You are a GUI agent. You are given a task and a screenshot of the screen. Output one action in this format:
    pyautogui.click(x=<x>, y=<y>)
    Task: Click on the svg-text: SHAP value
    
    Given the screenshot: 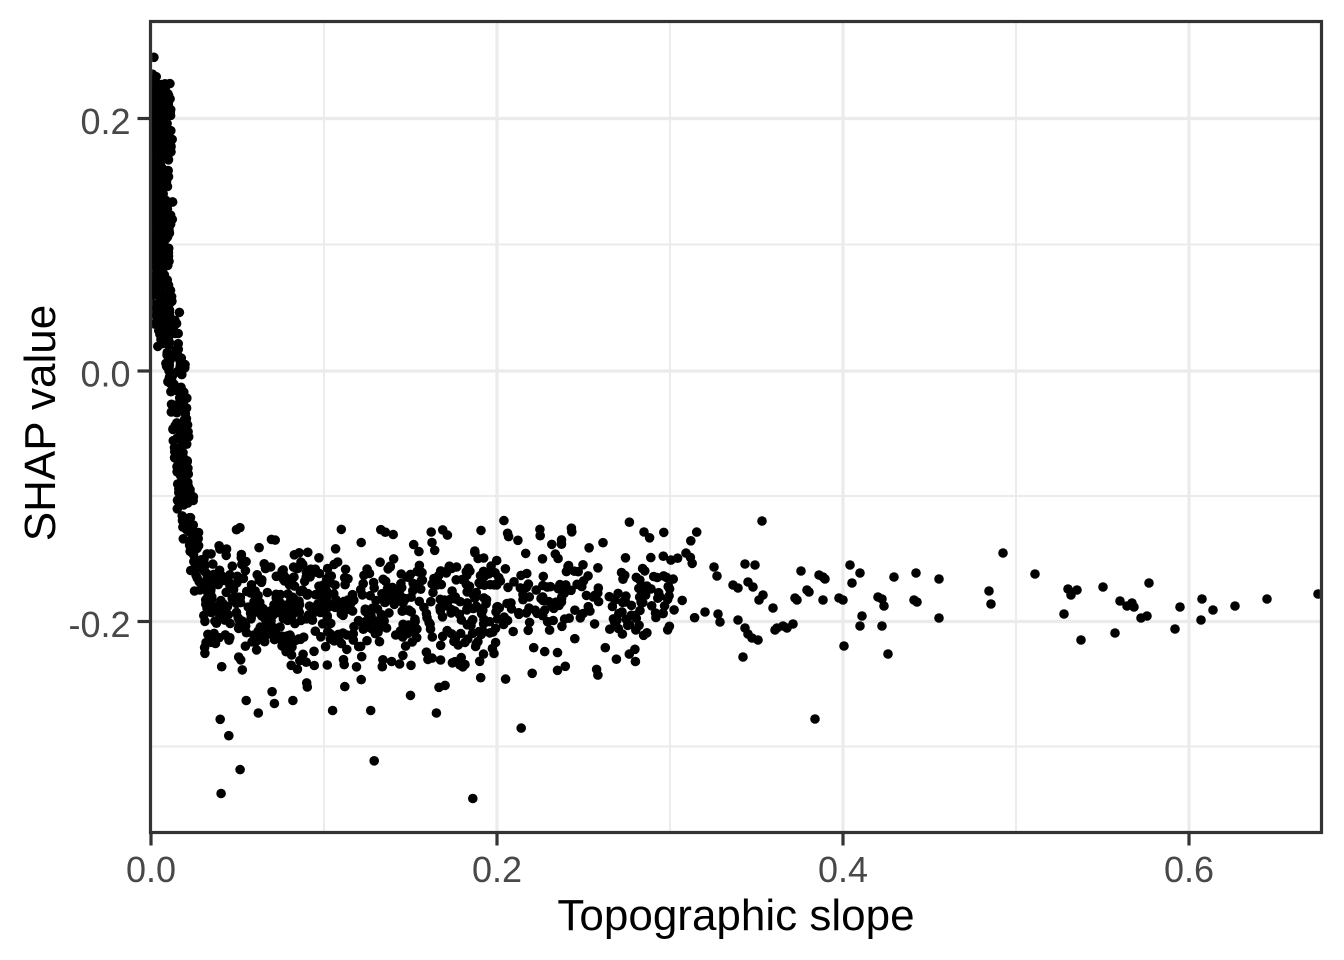 What is the action you would take?
    pyautogui.click(x=40, y=423)
    